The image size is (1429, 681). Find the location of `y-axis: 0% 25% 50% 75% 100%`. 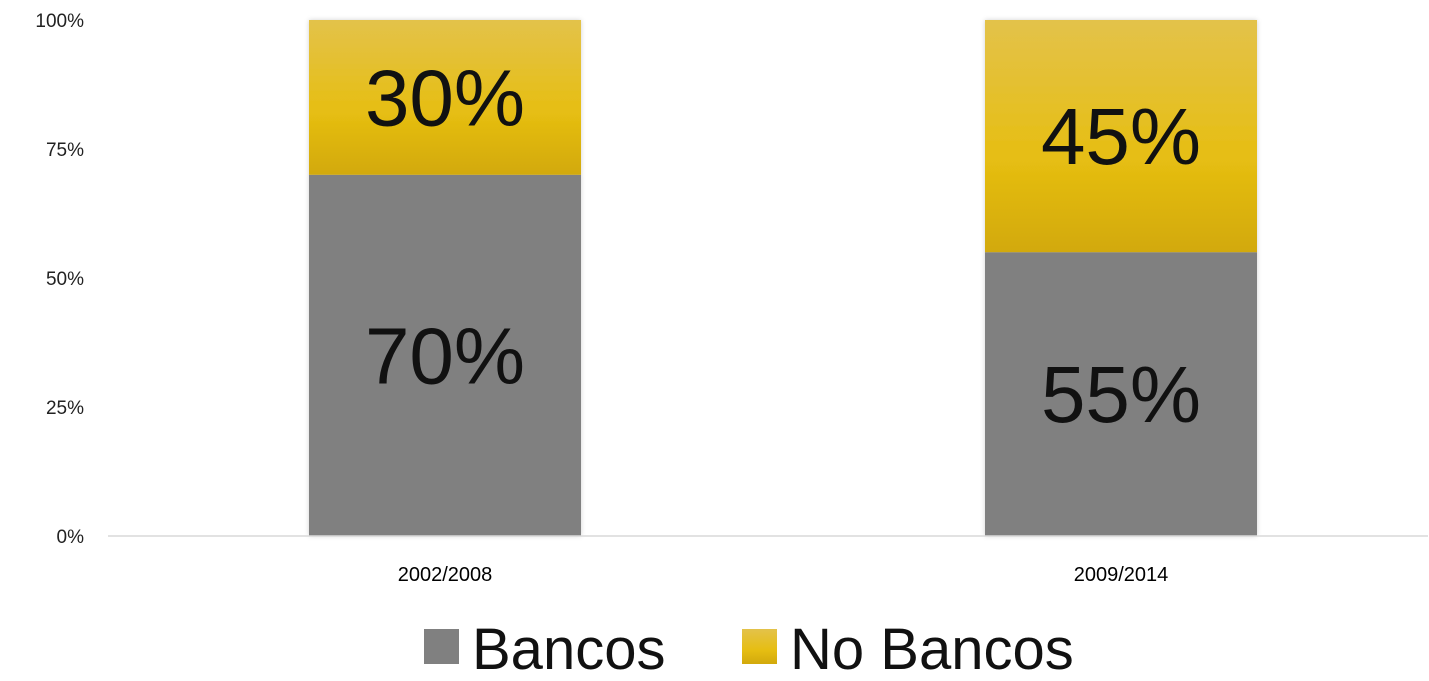

y-axis: 0% 25% 50% 75% 100% is located at coordinates (59, 279).